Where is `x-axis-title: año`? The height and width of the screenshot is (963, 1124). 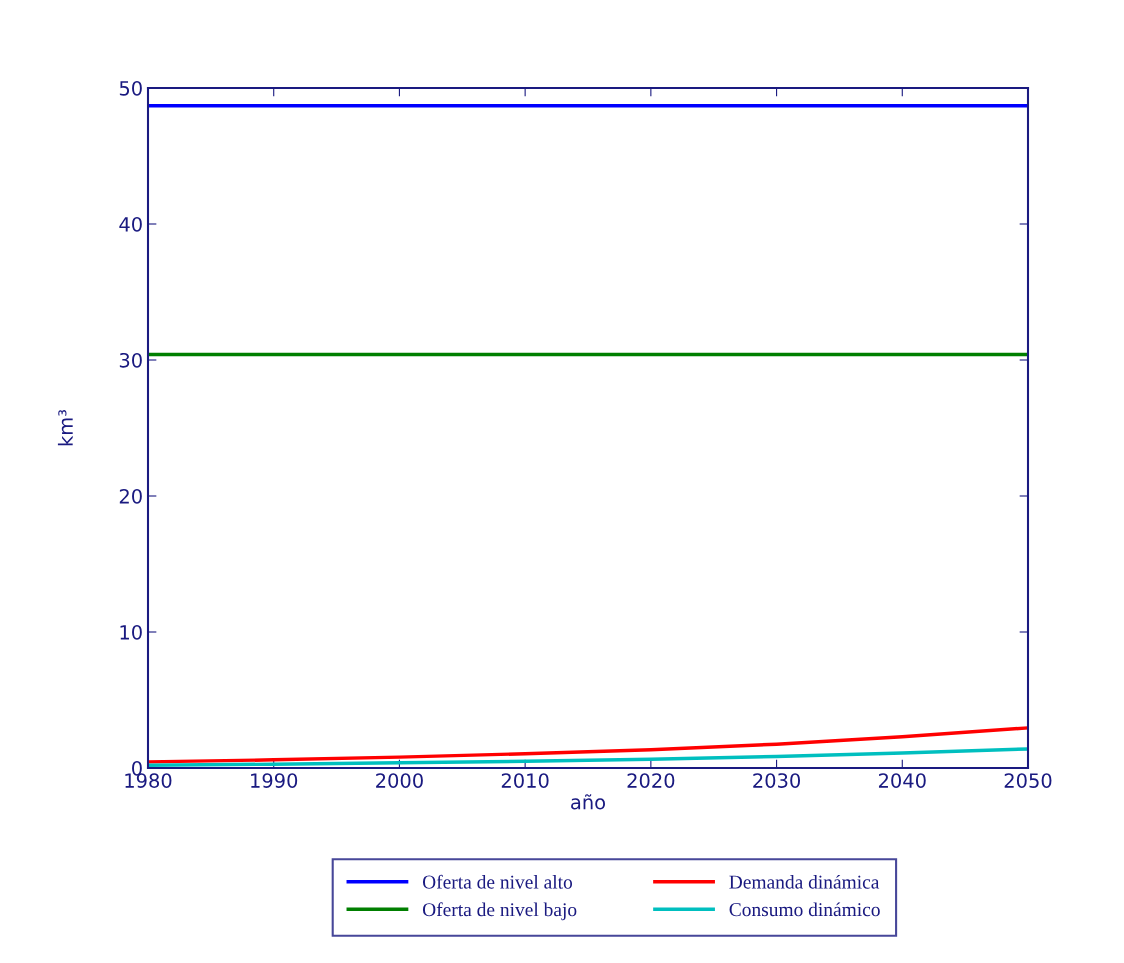 x-axis-title: año is located at coordinates (588, 802).